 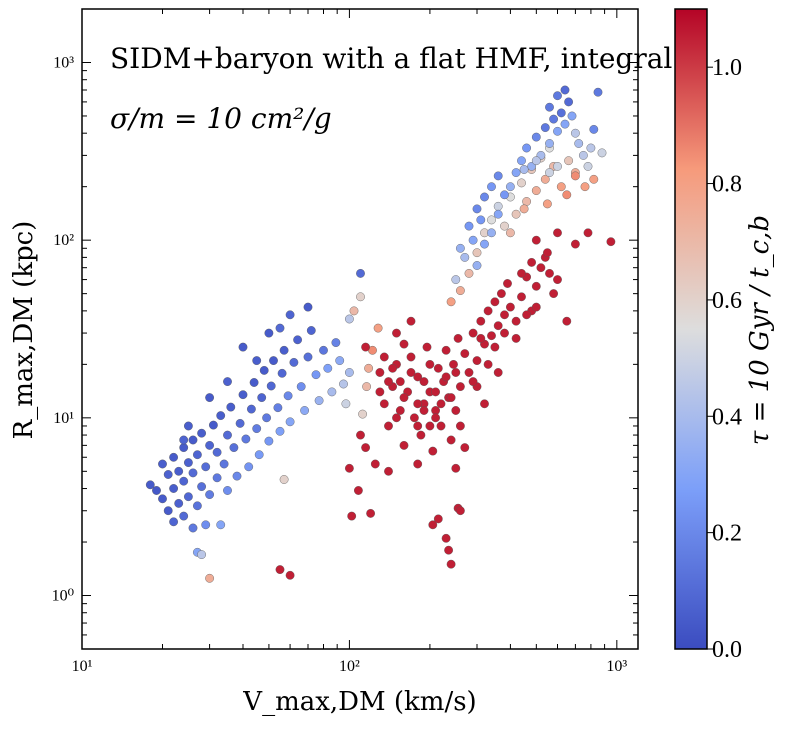 I want to click on x-tick-label: 10¹, so click(x=82, y=666).